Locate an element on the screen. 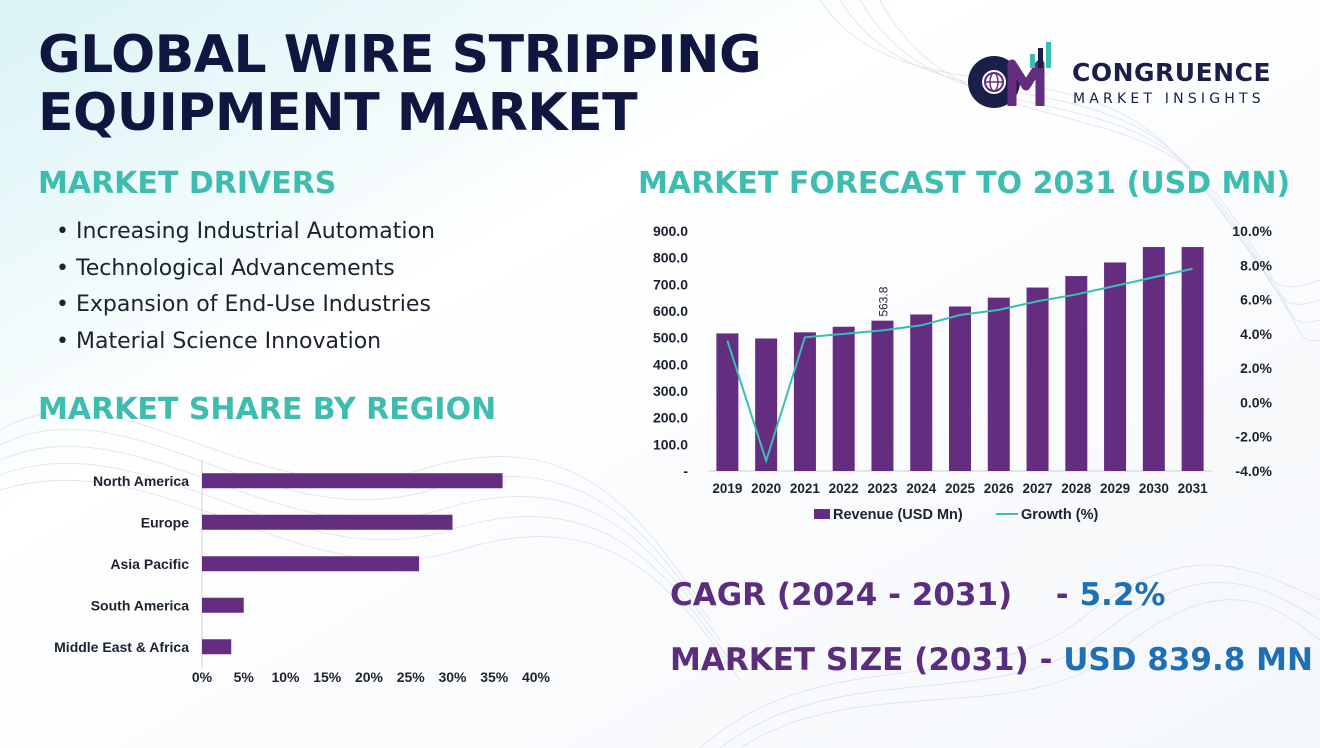 The height and width of the screenshot is (748, 1320). y-tick-label-left: 200.0 is located at coordinates (670, 418).